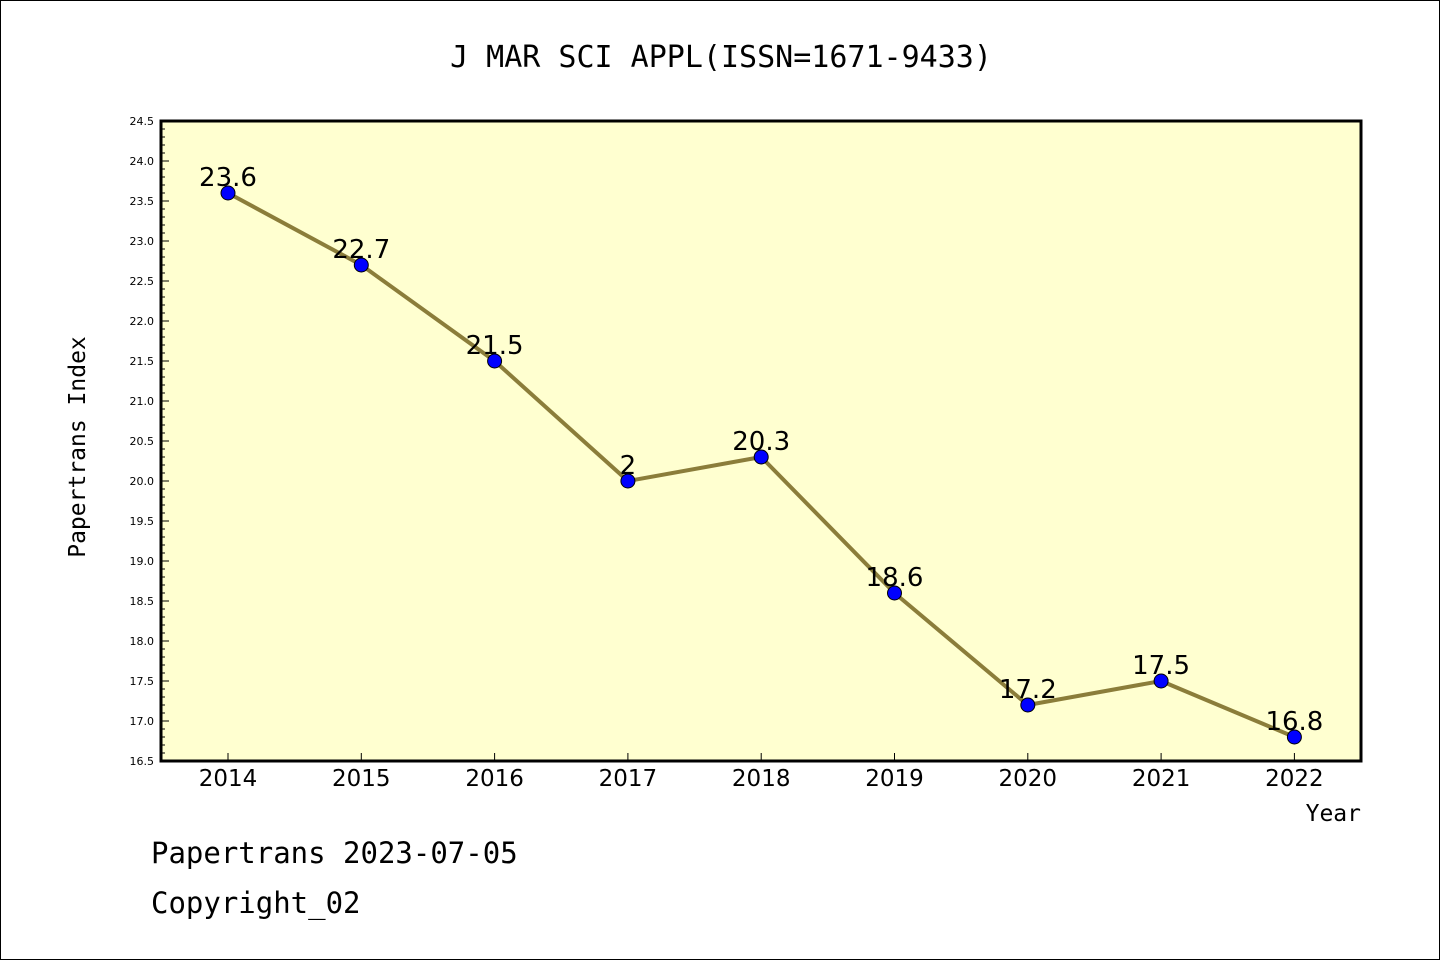  What do you see at coordinates (142, 761) in the screenshot?
I see `y-tick-label: 16.5` at bounding box center [142, 761].